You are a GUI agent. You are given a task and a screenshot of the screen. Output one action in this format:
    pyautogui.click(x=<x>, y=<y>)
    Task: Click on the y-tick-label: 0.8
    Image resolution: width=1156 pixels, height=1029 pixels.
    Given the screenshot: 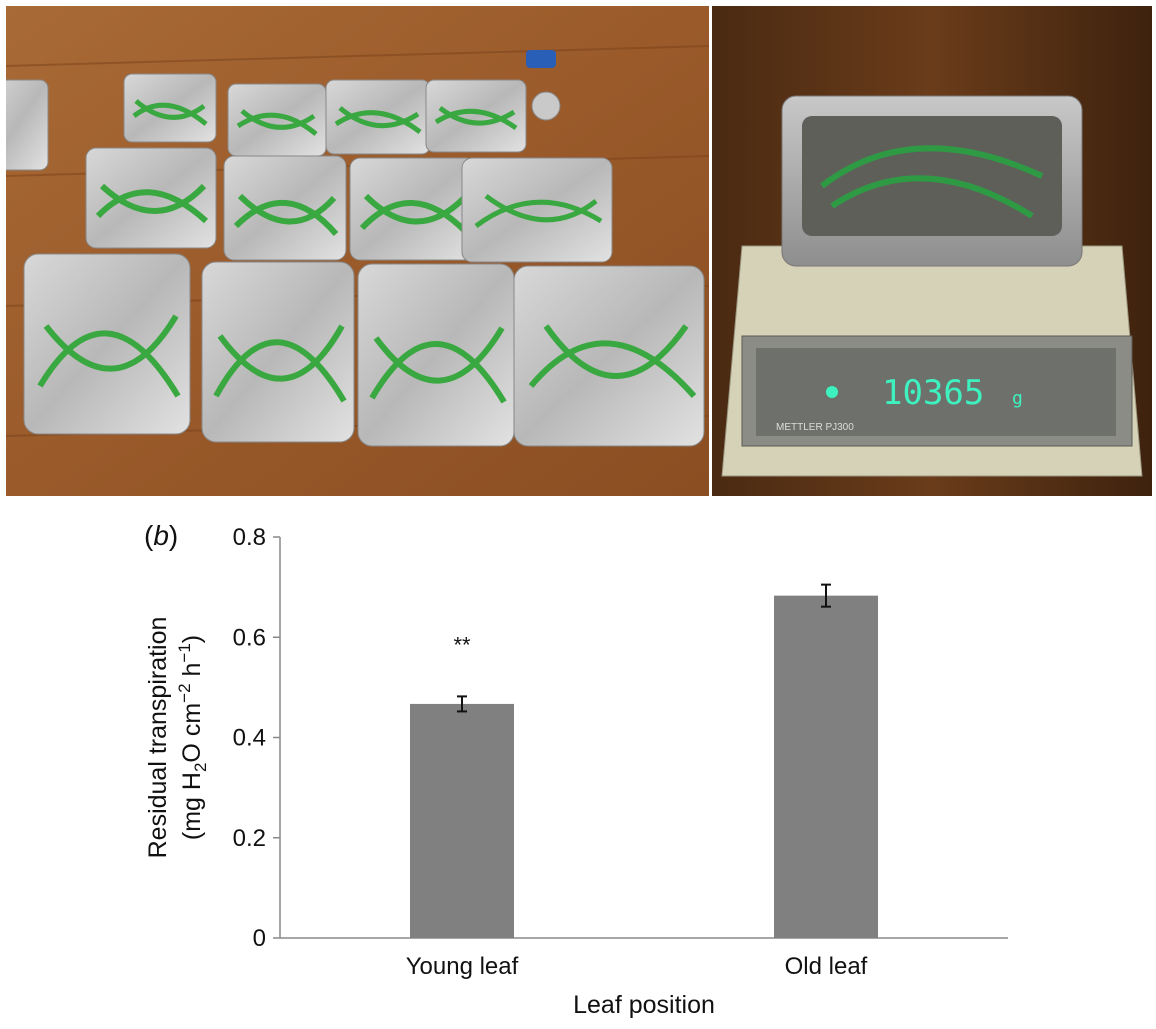 What is the action you would take?
    pyautogui.click(x=249, y=537)
    